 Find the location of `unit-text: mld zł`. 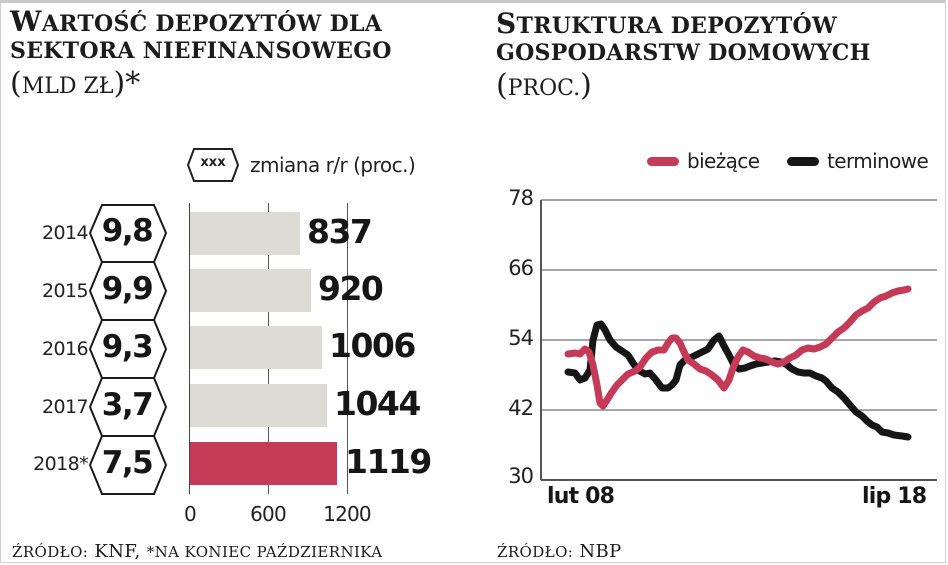

unit-text: mld zł is located at coordinates (67, 86).